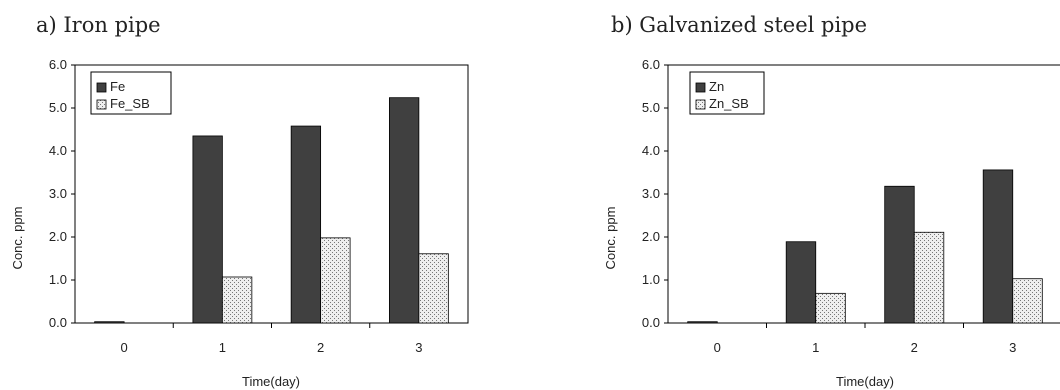  I want to click on legend-swatch-fe, so click(101, 87).